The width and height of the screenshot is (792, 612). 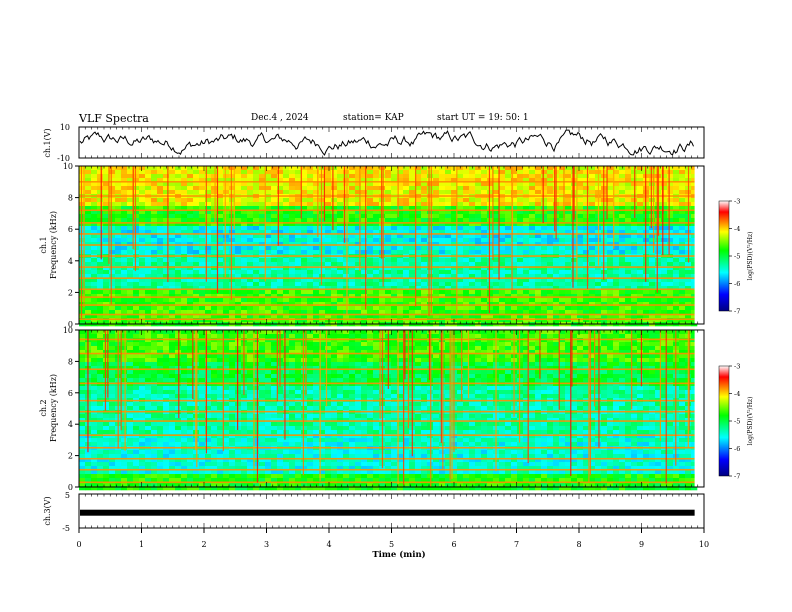 What do you see at coordinates (387, 512) in the screenshot?
I see `ch3-waveform-band` at bounding box center [387, 512].